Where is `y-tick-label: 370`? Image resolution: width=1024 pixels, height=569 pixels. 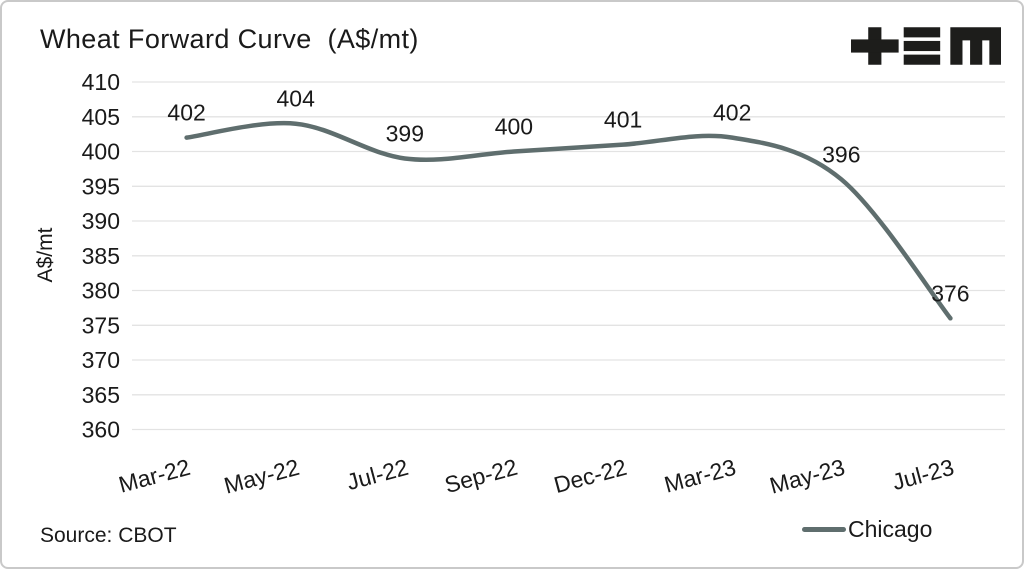 y-tick-label: 370 is located at coordinates (101, 360).